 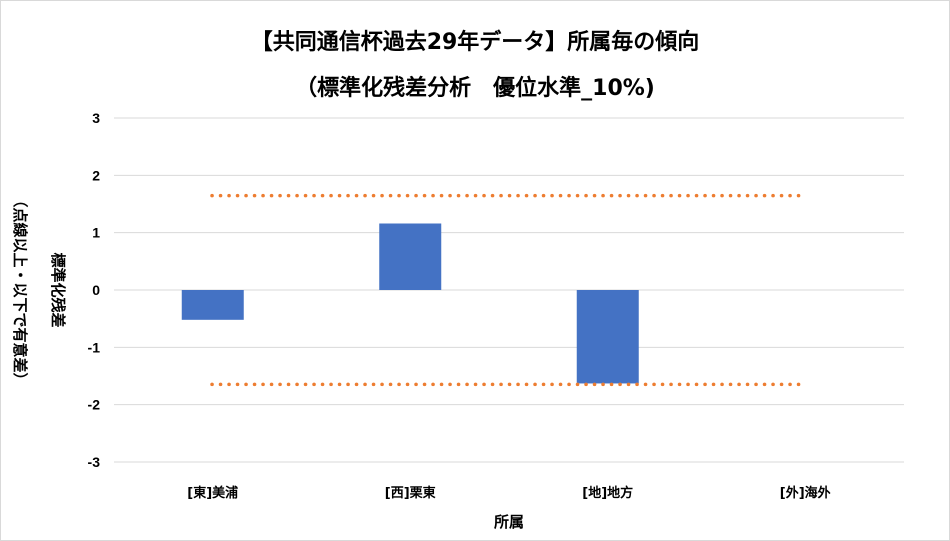 What do you see at coordinates (96, 118) in the screenshot?
I see `y-tick-label: 3` at bounding box center [96, 118].